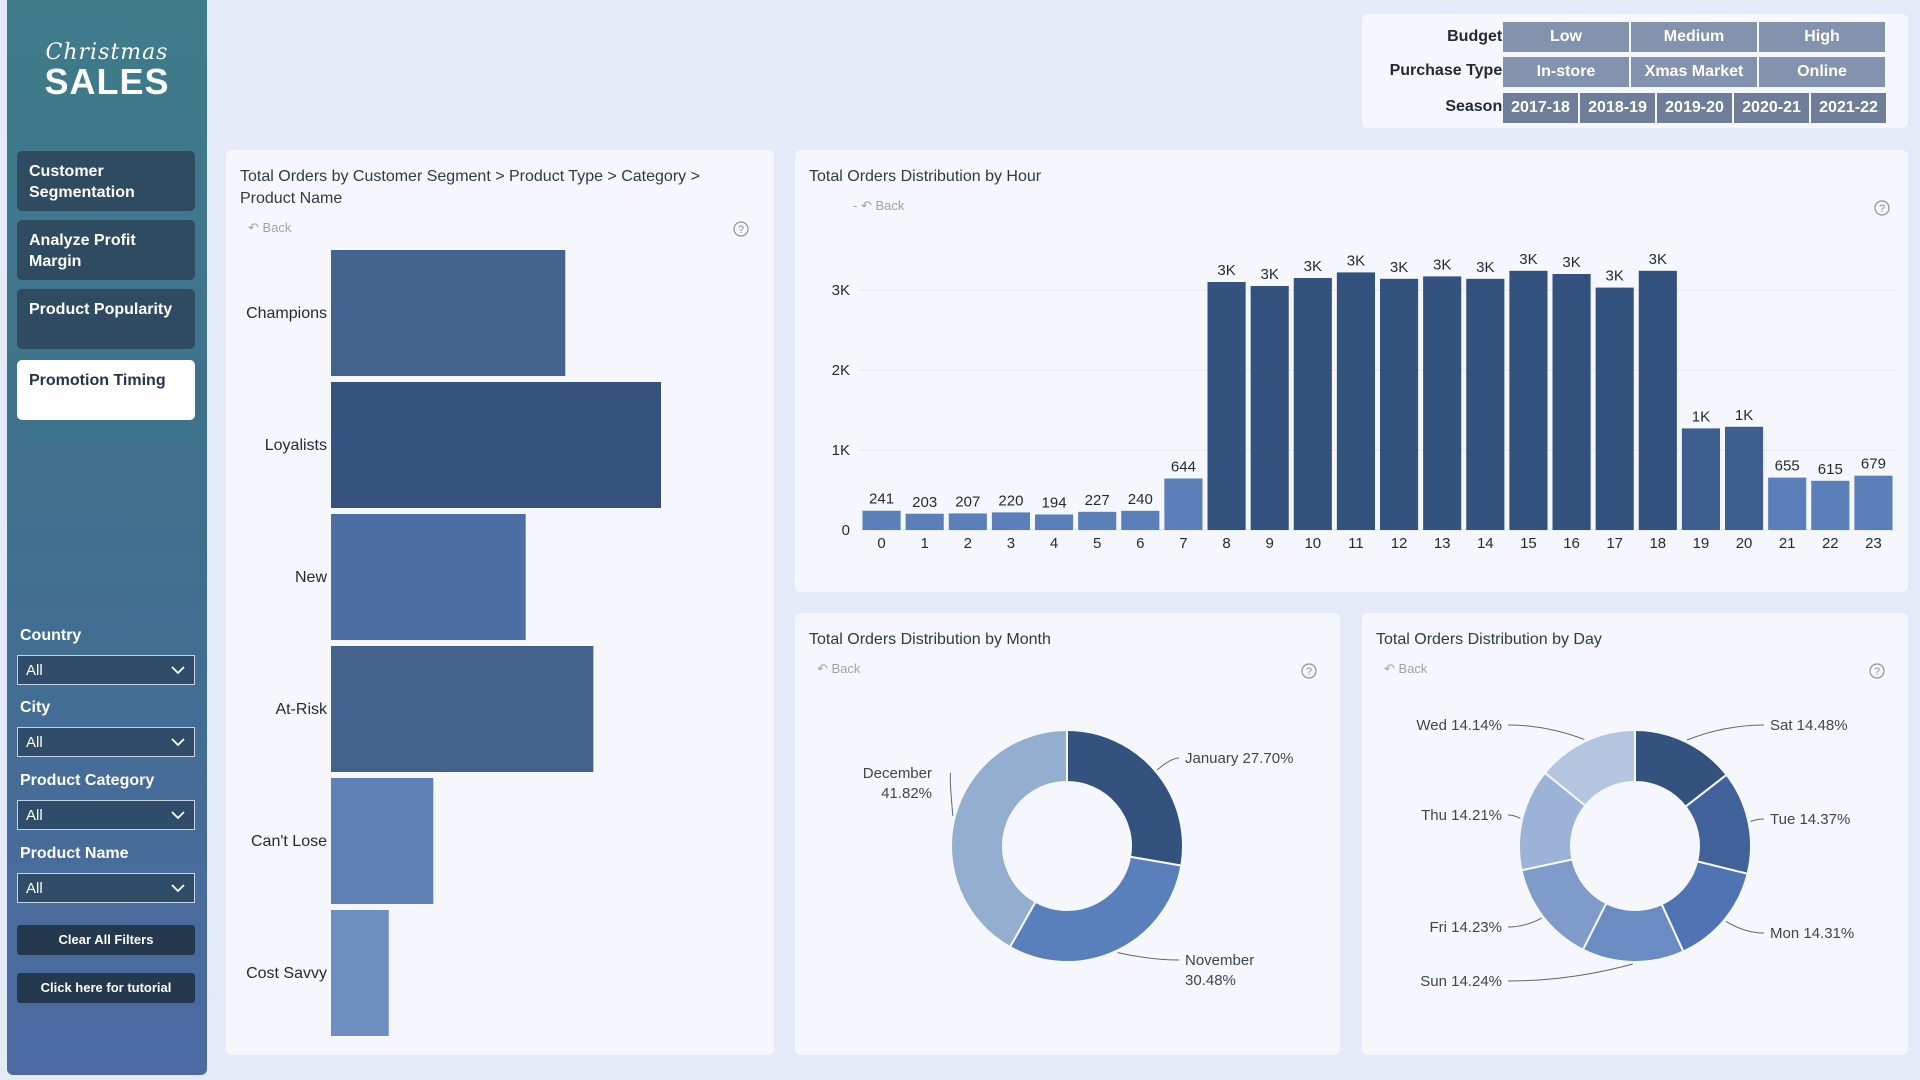 The height and width of the screenshot is (1080, 1920). Describe the element at coordinates (1694, 72) in the screenshot. I see `purchase-xmas-market-button: Xmas Market` at that location.